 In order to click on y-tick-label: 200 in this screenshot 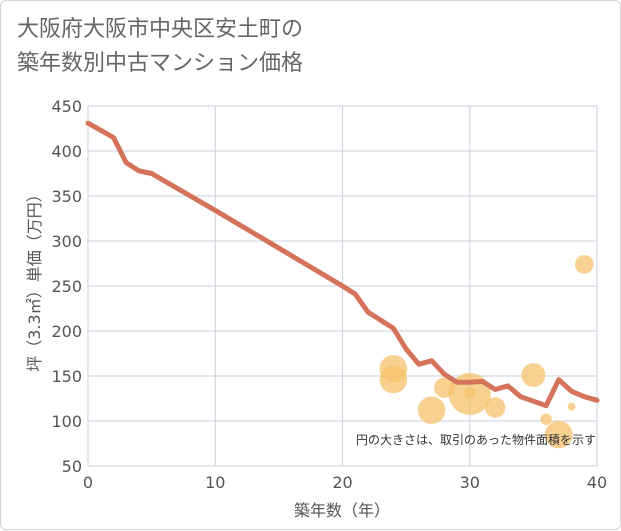, I will do `click(66, 331)`.